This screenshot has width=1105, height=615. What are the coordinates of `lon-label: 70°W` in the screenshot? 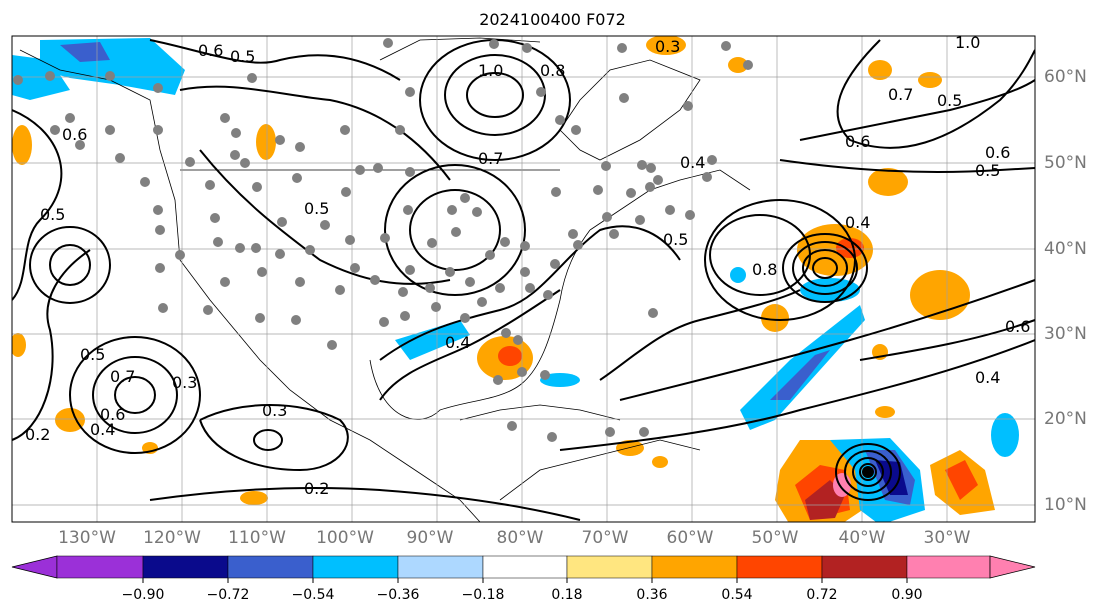 It's located at (605, 538).